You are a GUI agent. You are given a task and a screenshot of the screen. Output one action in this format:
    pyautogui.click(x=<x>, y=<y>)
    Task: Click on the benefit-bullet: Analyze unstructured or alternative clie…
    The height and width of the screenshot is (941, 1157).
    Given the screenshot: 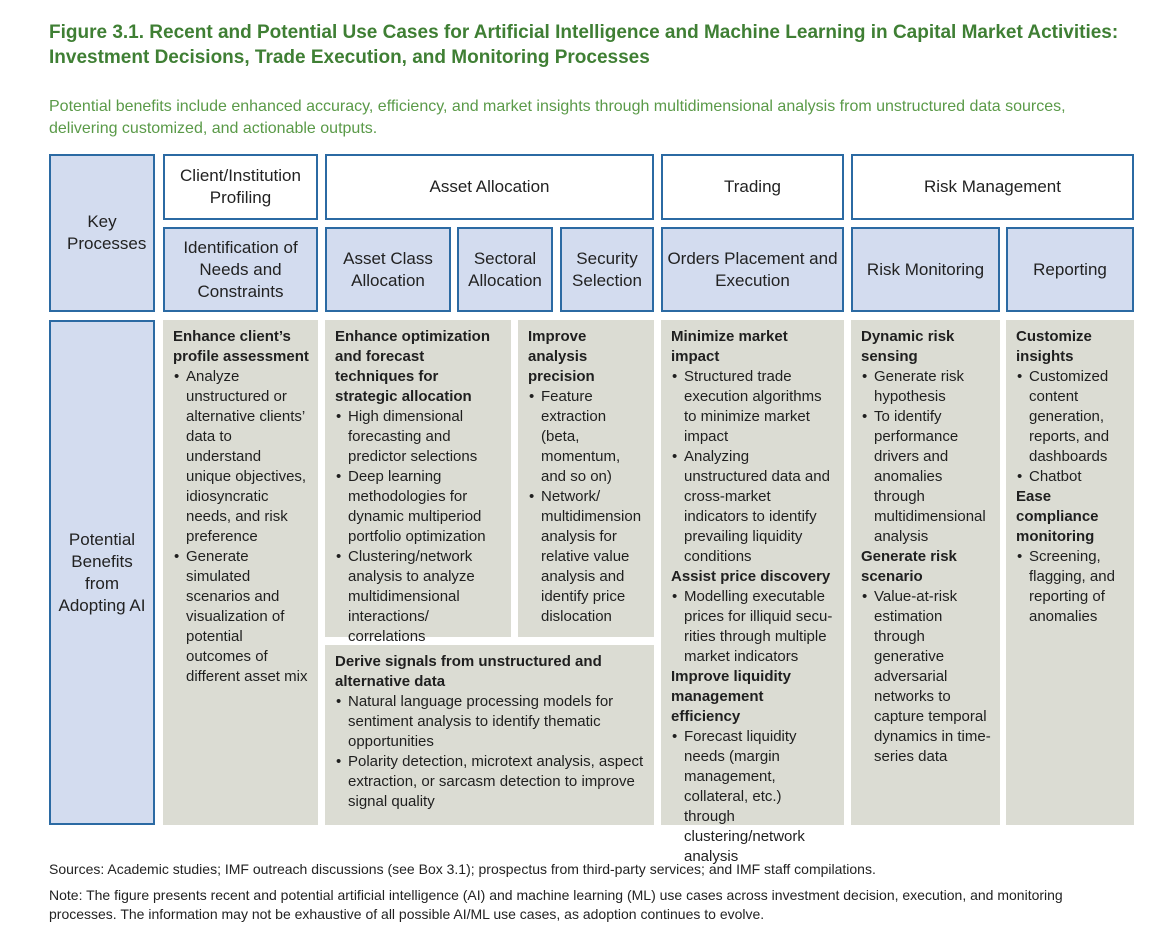 What is the action you would take?
    pyautogui.click(x=241, y=457)
    